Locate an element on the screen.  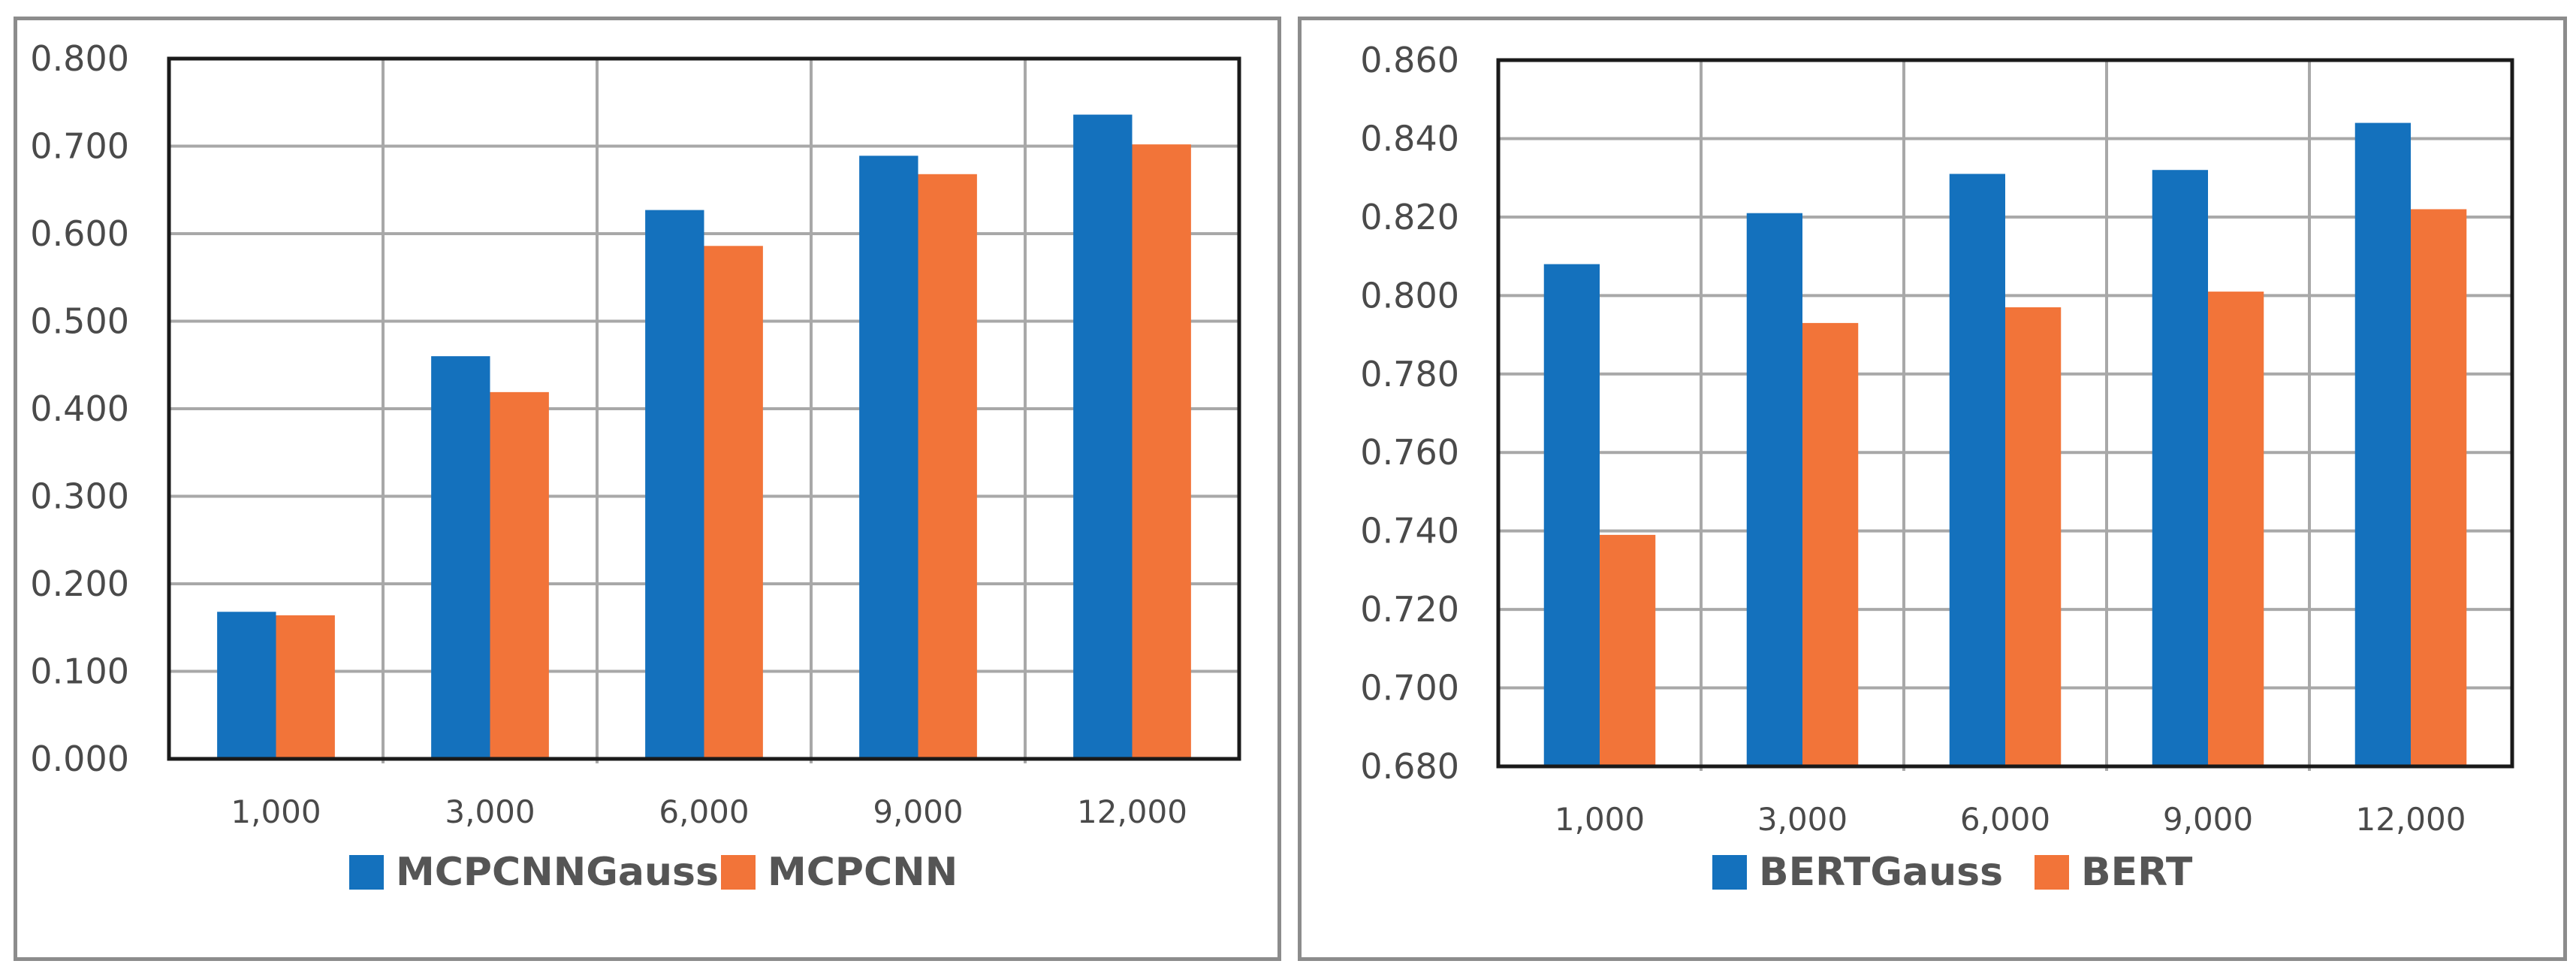
y-tick-label: 0.680 is located at coordinates (1409, 766).